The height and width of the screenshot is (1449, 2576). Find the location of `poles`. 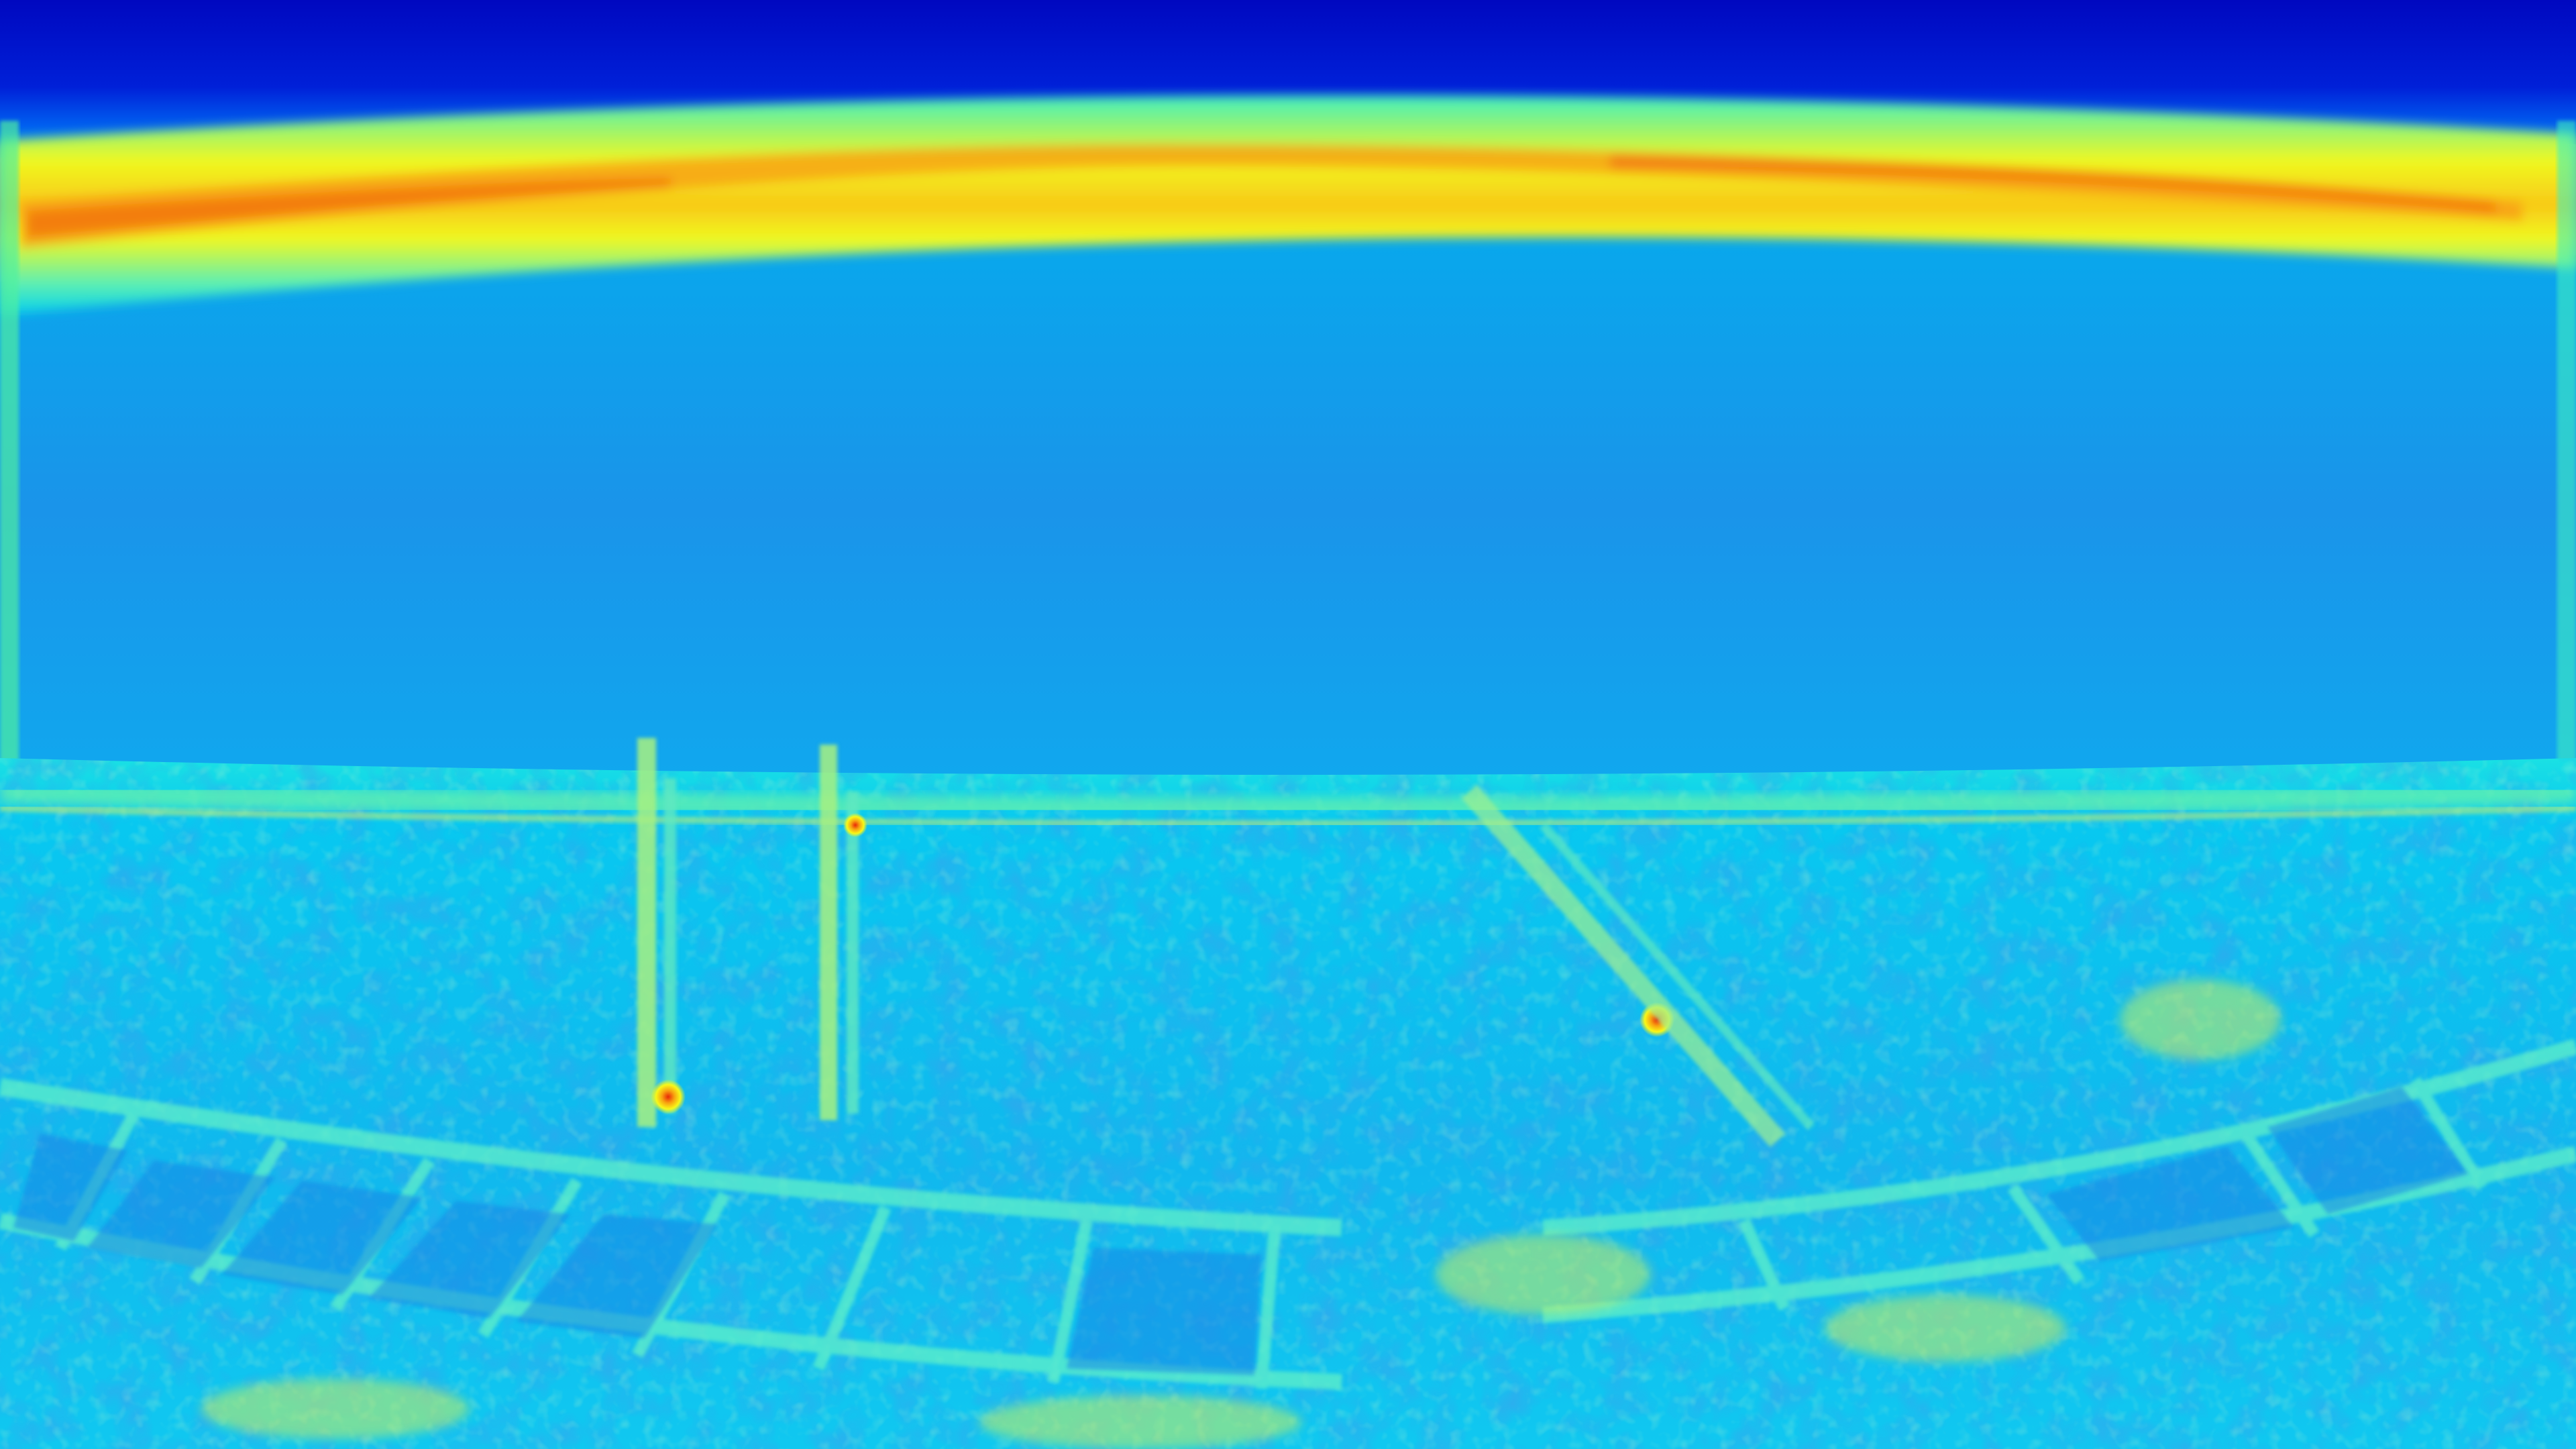

poles is located at coordinates (748, 932).